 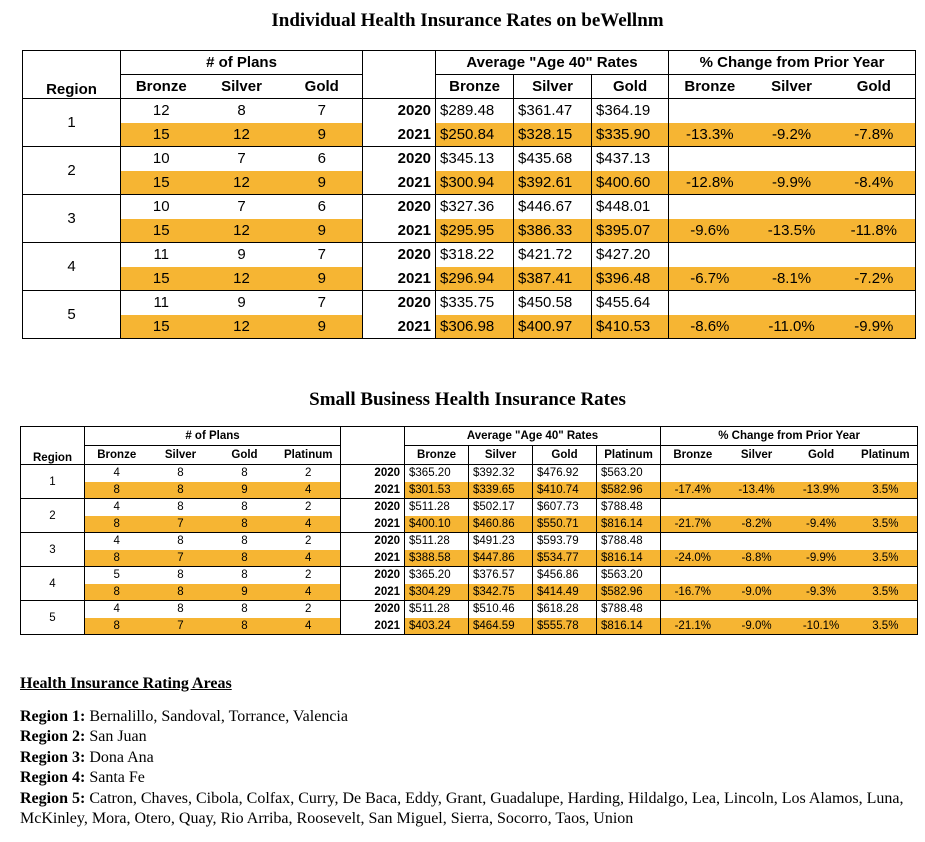 What do you see at coordinates (628, 524) in the screenshot?
I see `rate: $816.14` at bounding box center [628, 524].